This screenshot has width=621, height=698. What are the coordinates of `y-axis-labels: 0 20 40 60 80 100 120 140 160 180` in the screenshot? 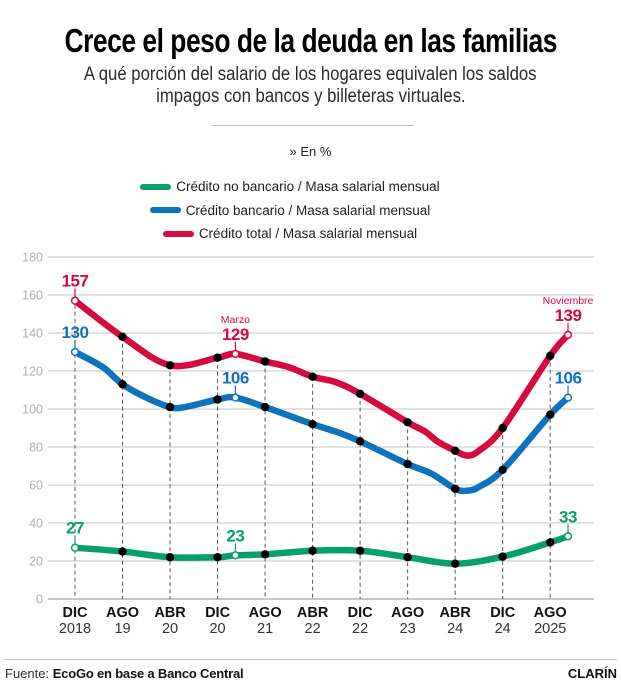 It's located at (32, 429).